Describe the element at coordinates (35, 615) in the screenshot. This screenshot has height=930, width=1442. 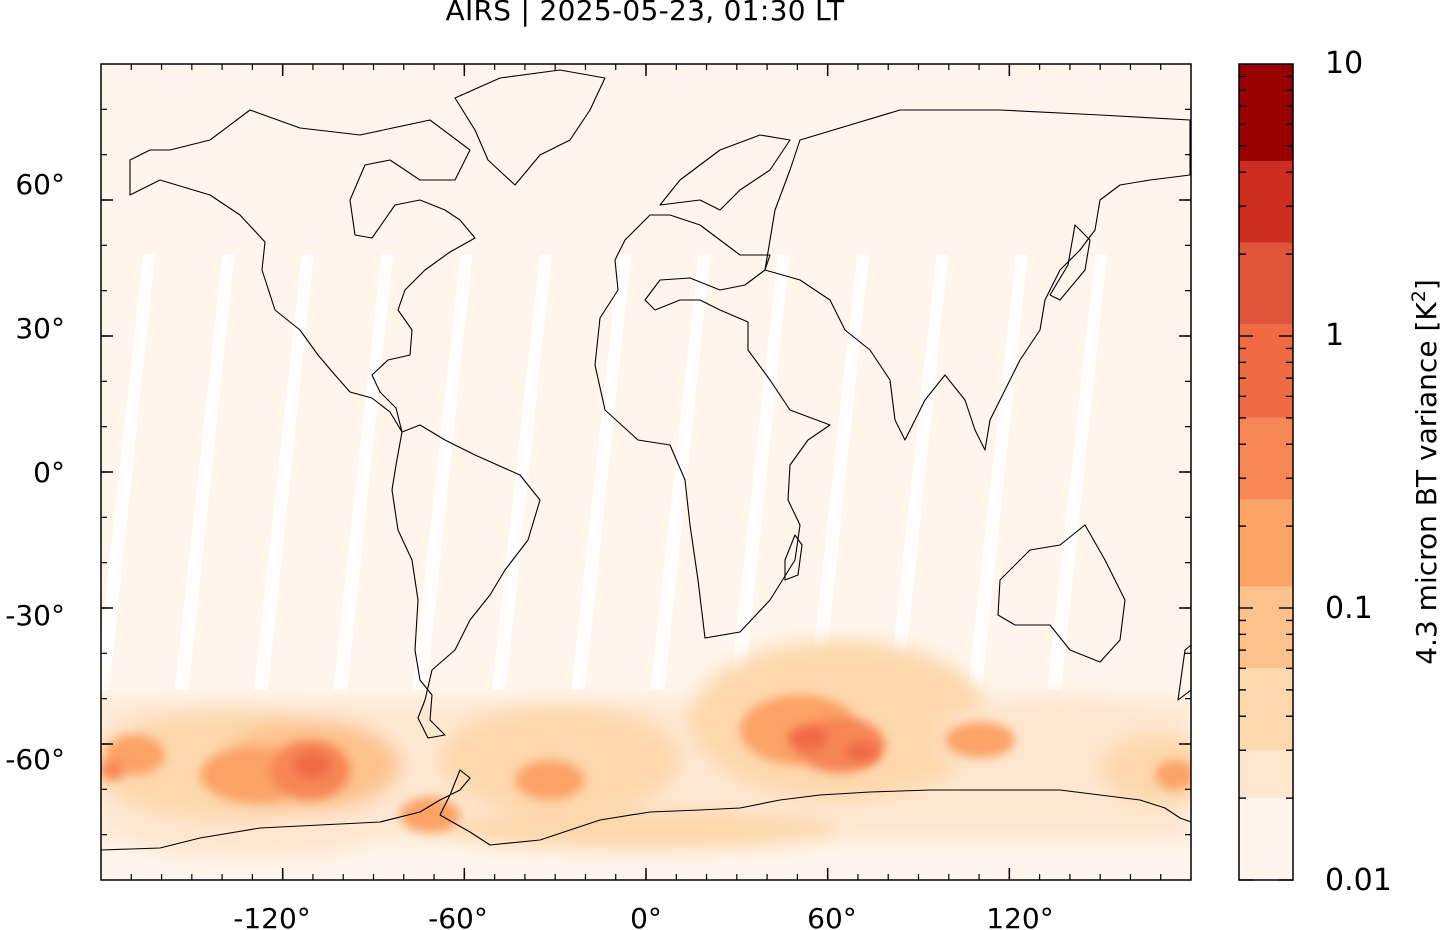
I see `y-tick-label: -30°` at that location.